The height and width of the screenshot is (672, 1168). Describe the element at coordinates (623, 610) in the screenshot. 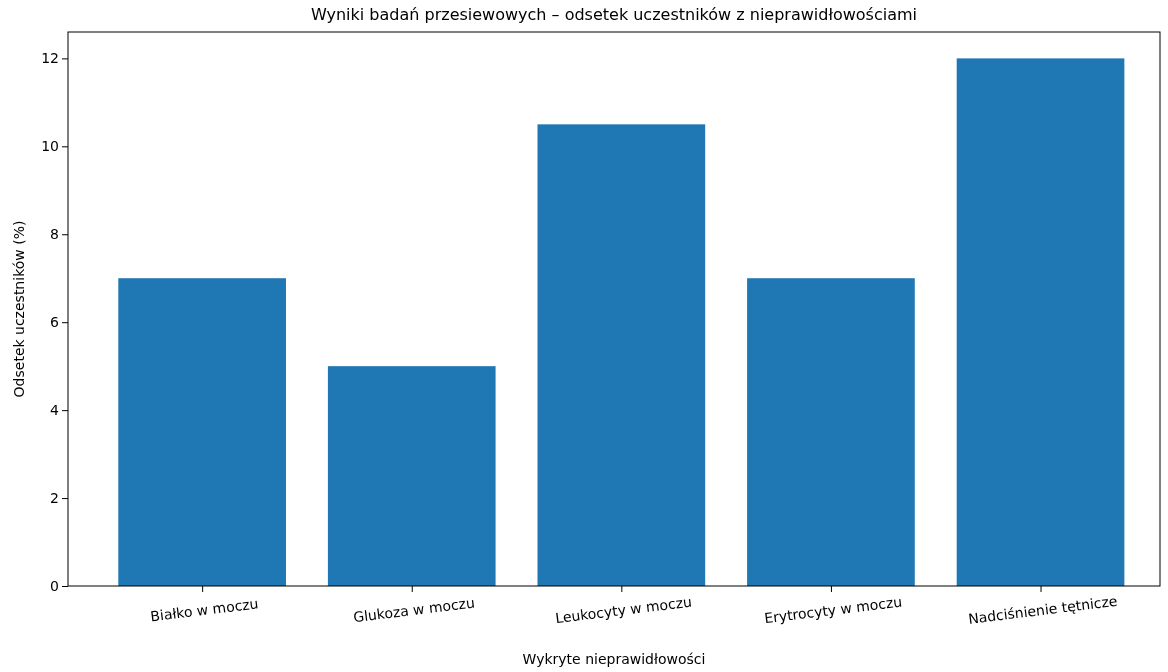

I see `x-tick-label: Leukocyty w moczu` at that location.